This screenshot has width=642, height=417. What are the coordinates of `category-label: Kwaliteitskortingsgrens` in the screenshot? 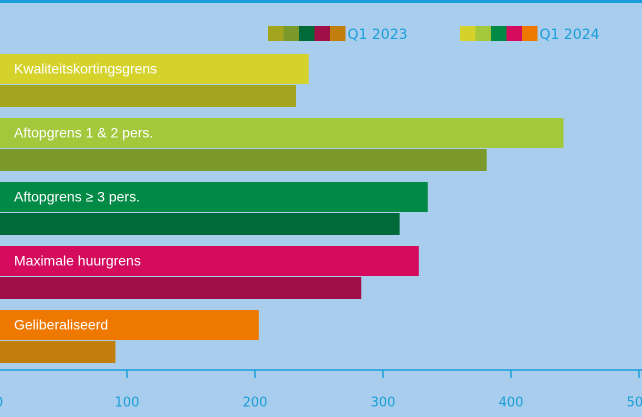 It's located at (85, 69).